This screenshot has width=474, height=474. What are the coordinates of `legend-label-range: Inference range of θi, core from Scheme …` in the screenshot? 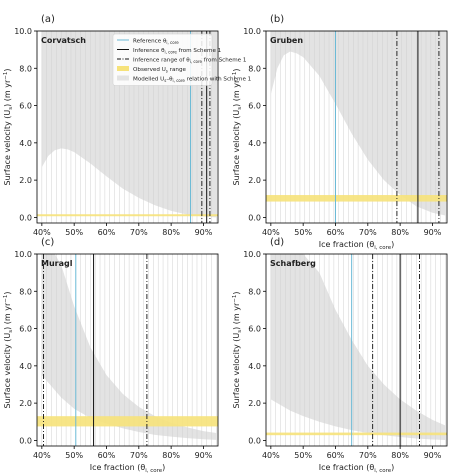 It's located at (190, 60).